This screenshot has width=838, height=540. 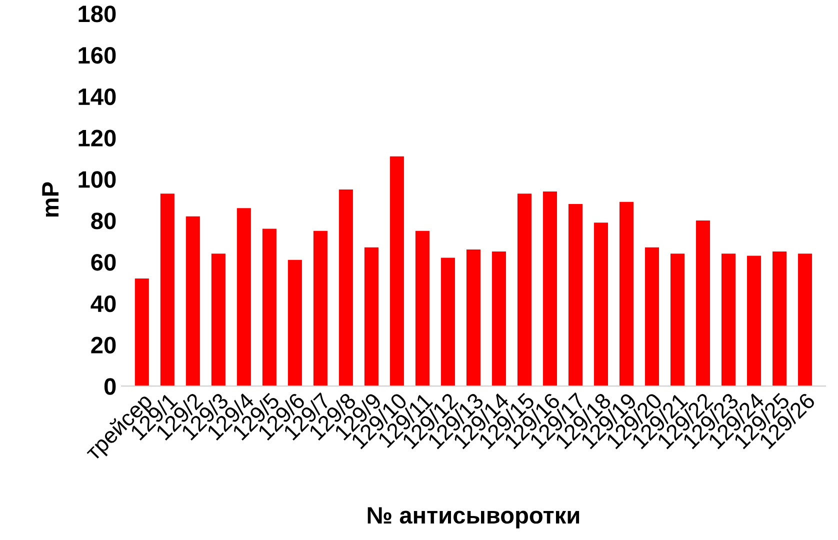 I want to click on y-axis-title: mP, so click(x=50, y=199).